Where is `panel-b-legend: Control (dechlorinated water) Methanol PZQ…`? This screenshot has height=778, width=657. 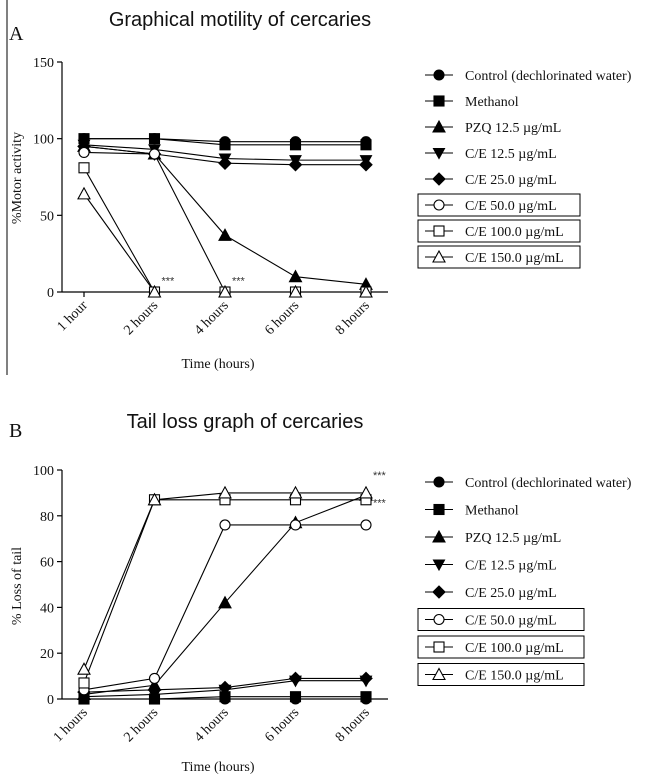
panel-b-legend: Control (dechlorinated water) Methanol PZQ… is located at coordinates (524, 581).